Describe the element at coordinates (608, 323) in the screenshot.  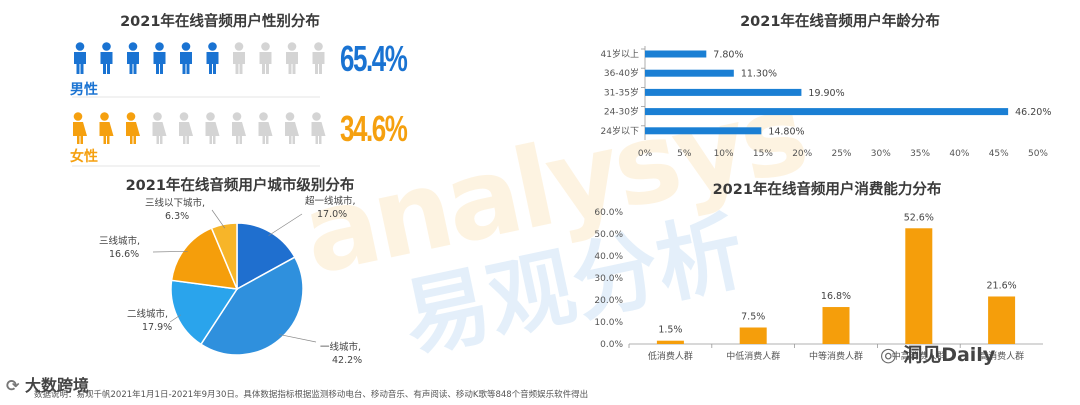
I see `consumption-y-tick-label: 10.0%` at that location.